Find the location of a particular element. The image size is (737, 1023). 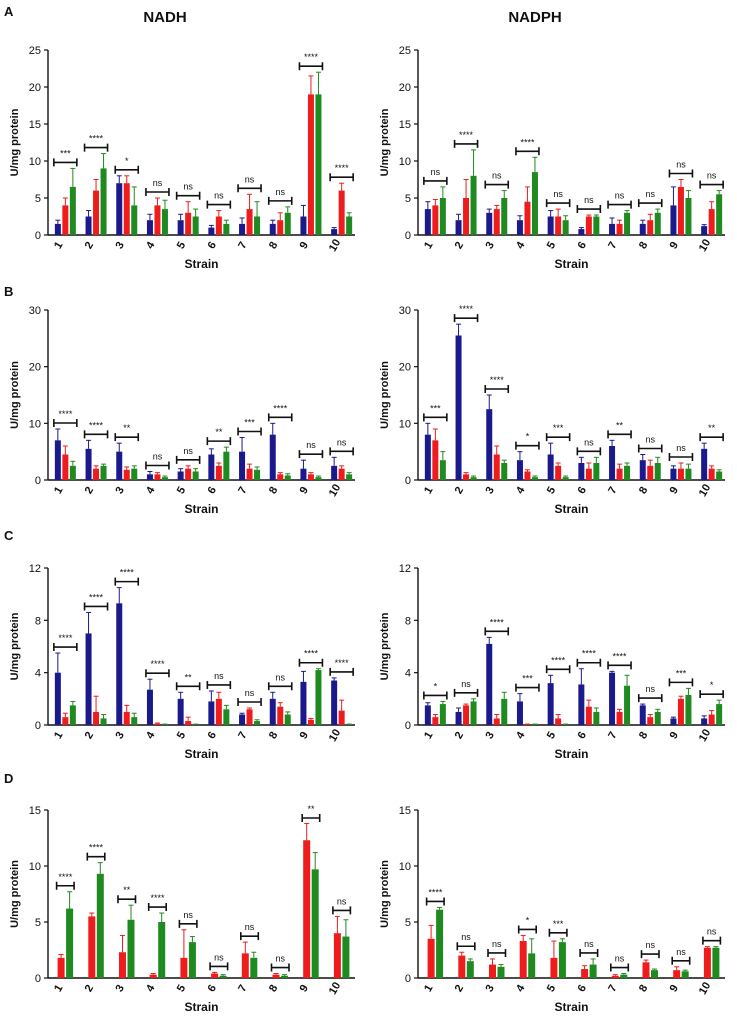

x-tick-label: 10 is located at coordinates (705, 245).